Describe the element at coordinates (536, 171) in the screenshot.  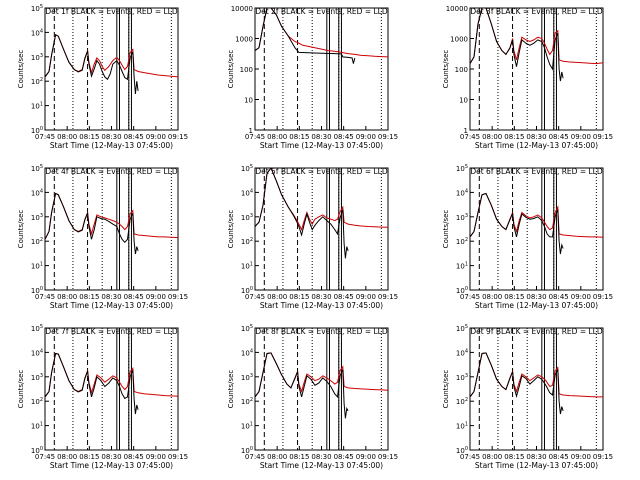
I see `chart-title: Det 6f BLACK = Events, RED = LLD` at that location.